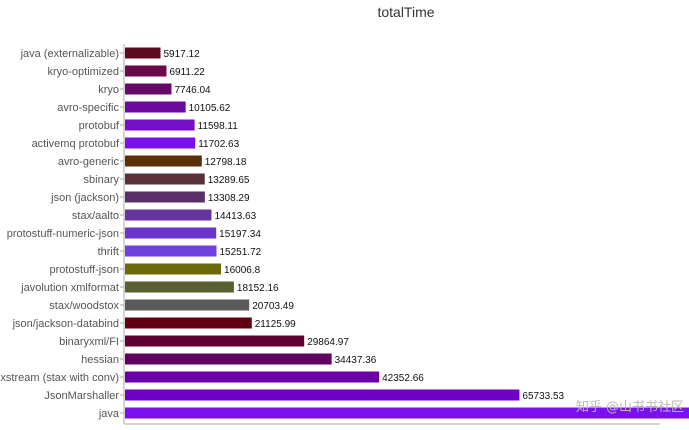 This screenshot has width=689, height=430. What do you see at coordinates (273, 306) in the screenshot?
I see `value-label: 20703.49` at bounding box center [273, 306].